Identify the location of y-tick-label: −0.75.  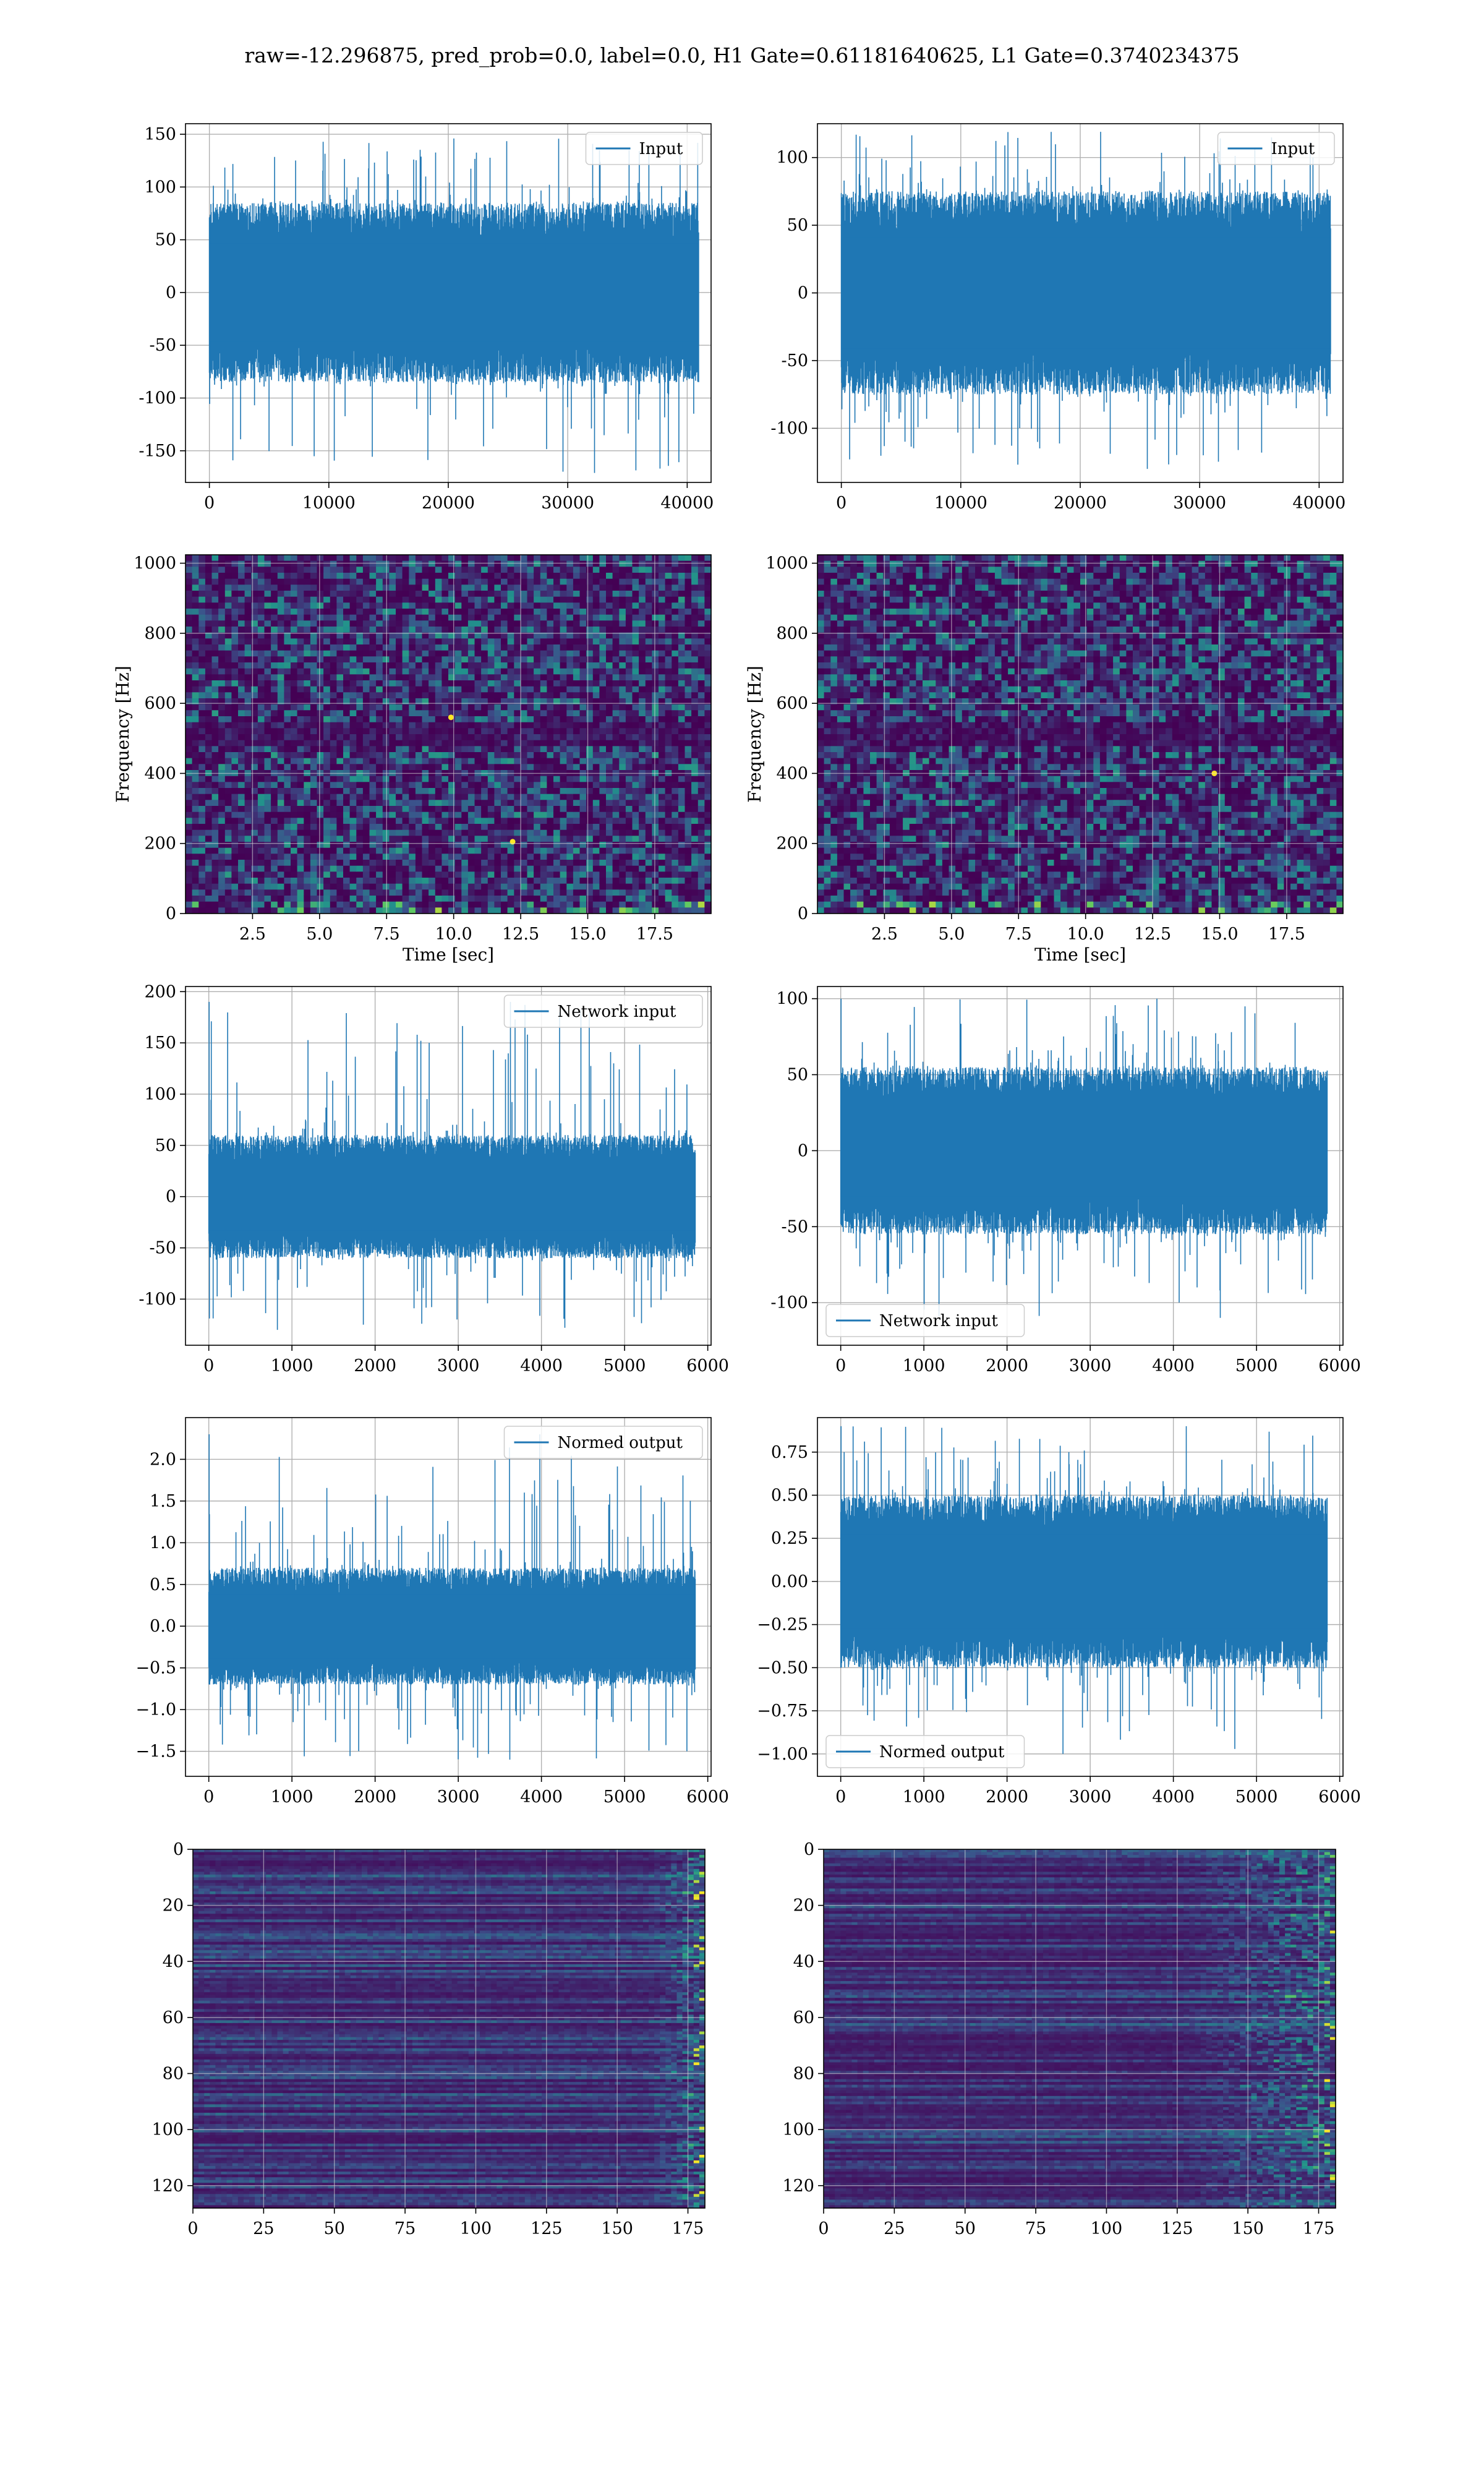
(782, 1711).